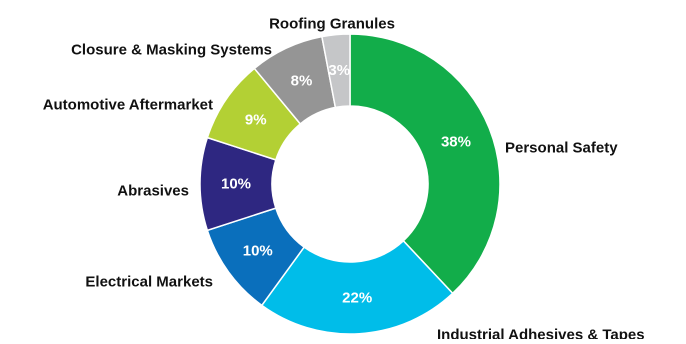 This screenshot has width=686, height=344. What do you see at coordinates (357, 297) in the screenshot?
I see `value-label-industrial-adhesives-and-tapes: 22%` at bounding box center [357, 297].